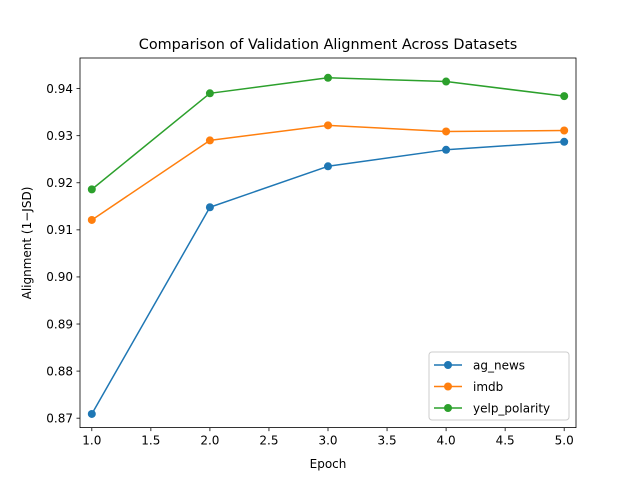  I want to click on y-tick-label: 0.92, so click(59, 183).